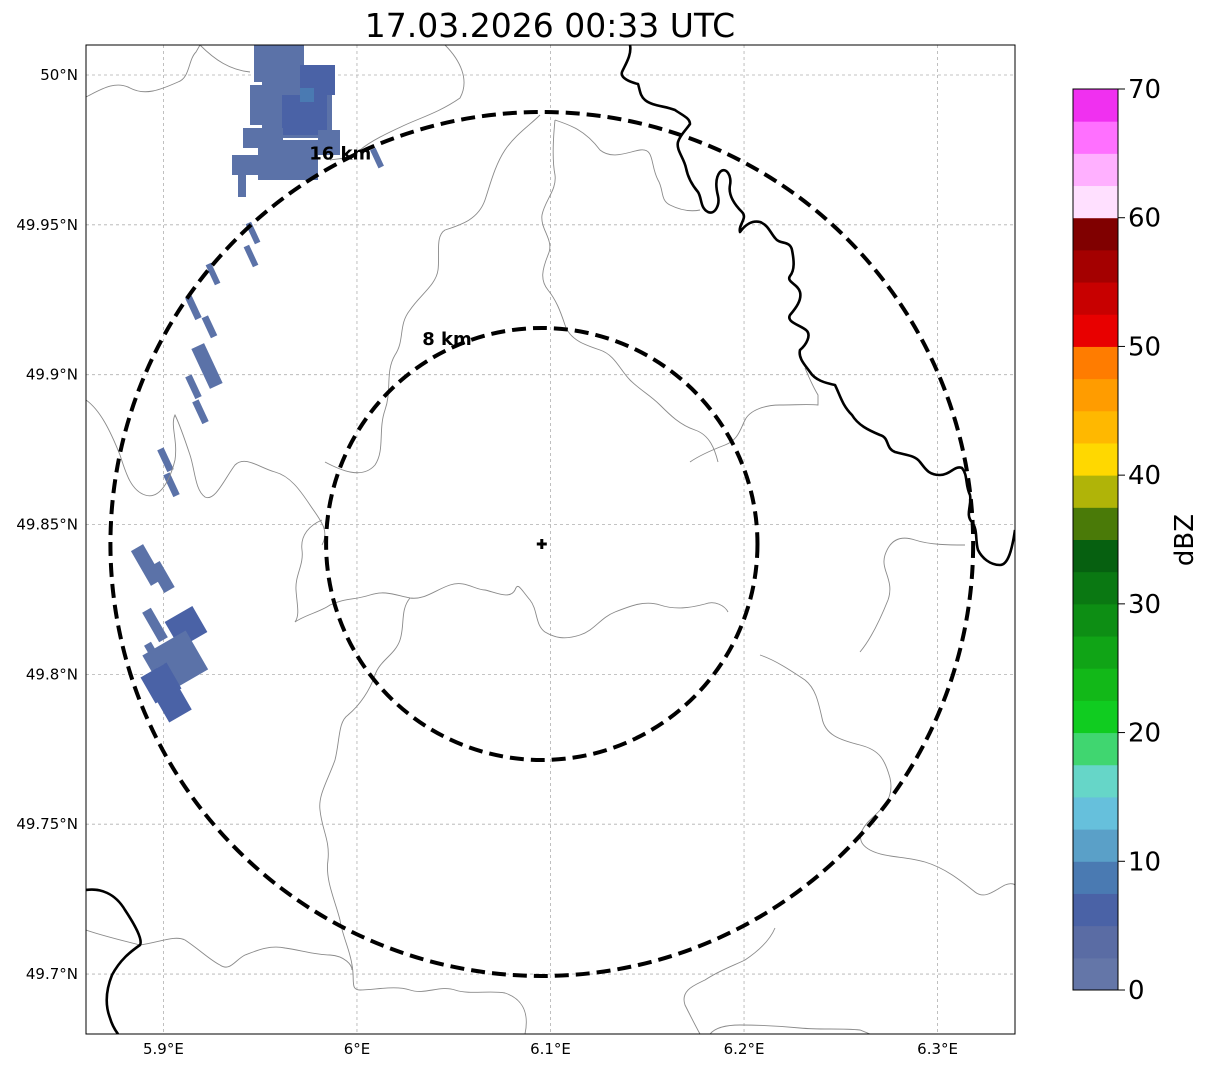  Describe the element at coordinates (47, 525) in the screenshot. I see `lat-tick-label: 49.85°N` at that location.